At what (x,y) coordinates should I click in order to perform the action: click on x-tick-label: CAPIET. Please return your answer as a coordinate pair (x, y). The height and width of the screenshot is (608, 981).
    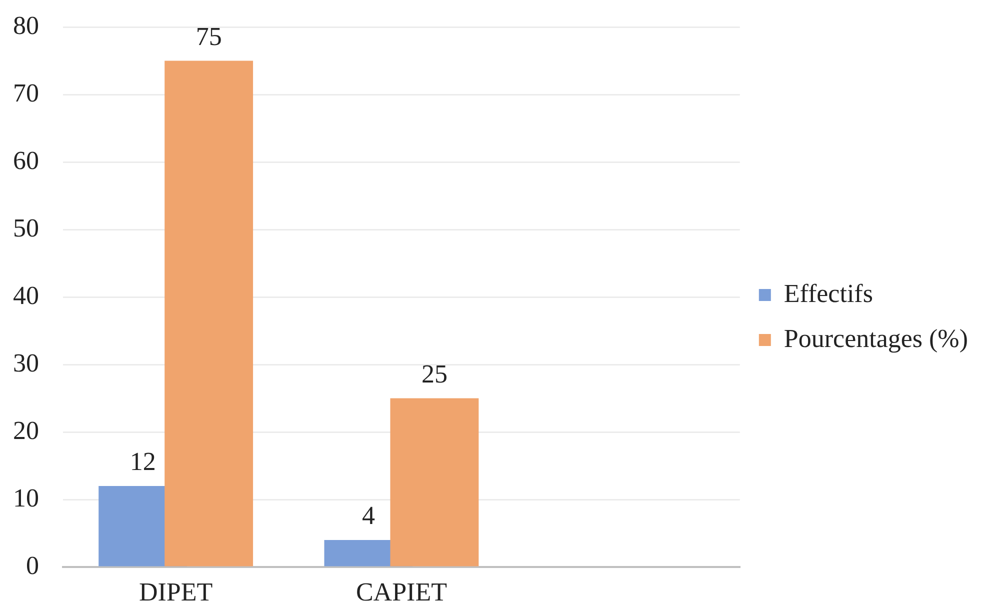
    Looking at the image, I should click on (402, 591).